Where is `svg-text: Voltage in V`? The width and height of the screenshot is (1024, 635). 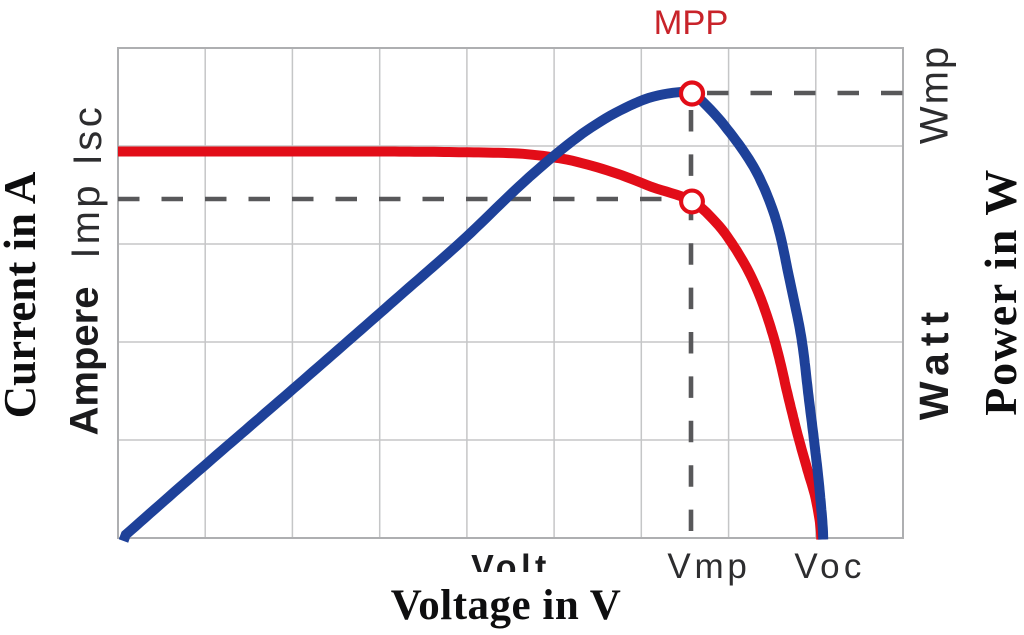
svg-text: Voltage in V is located at coordinates (506, 605).